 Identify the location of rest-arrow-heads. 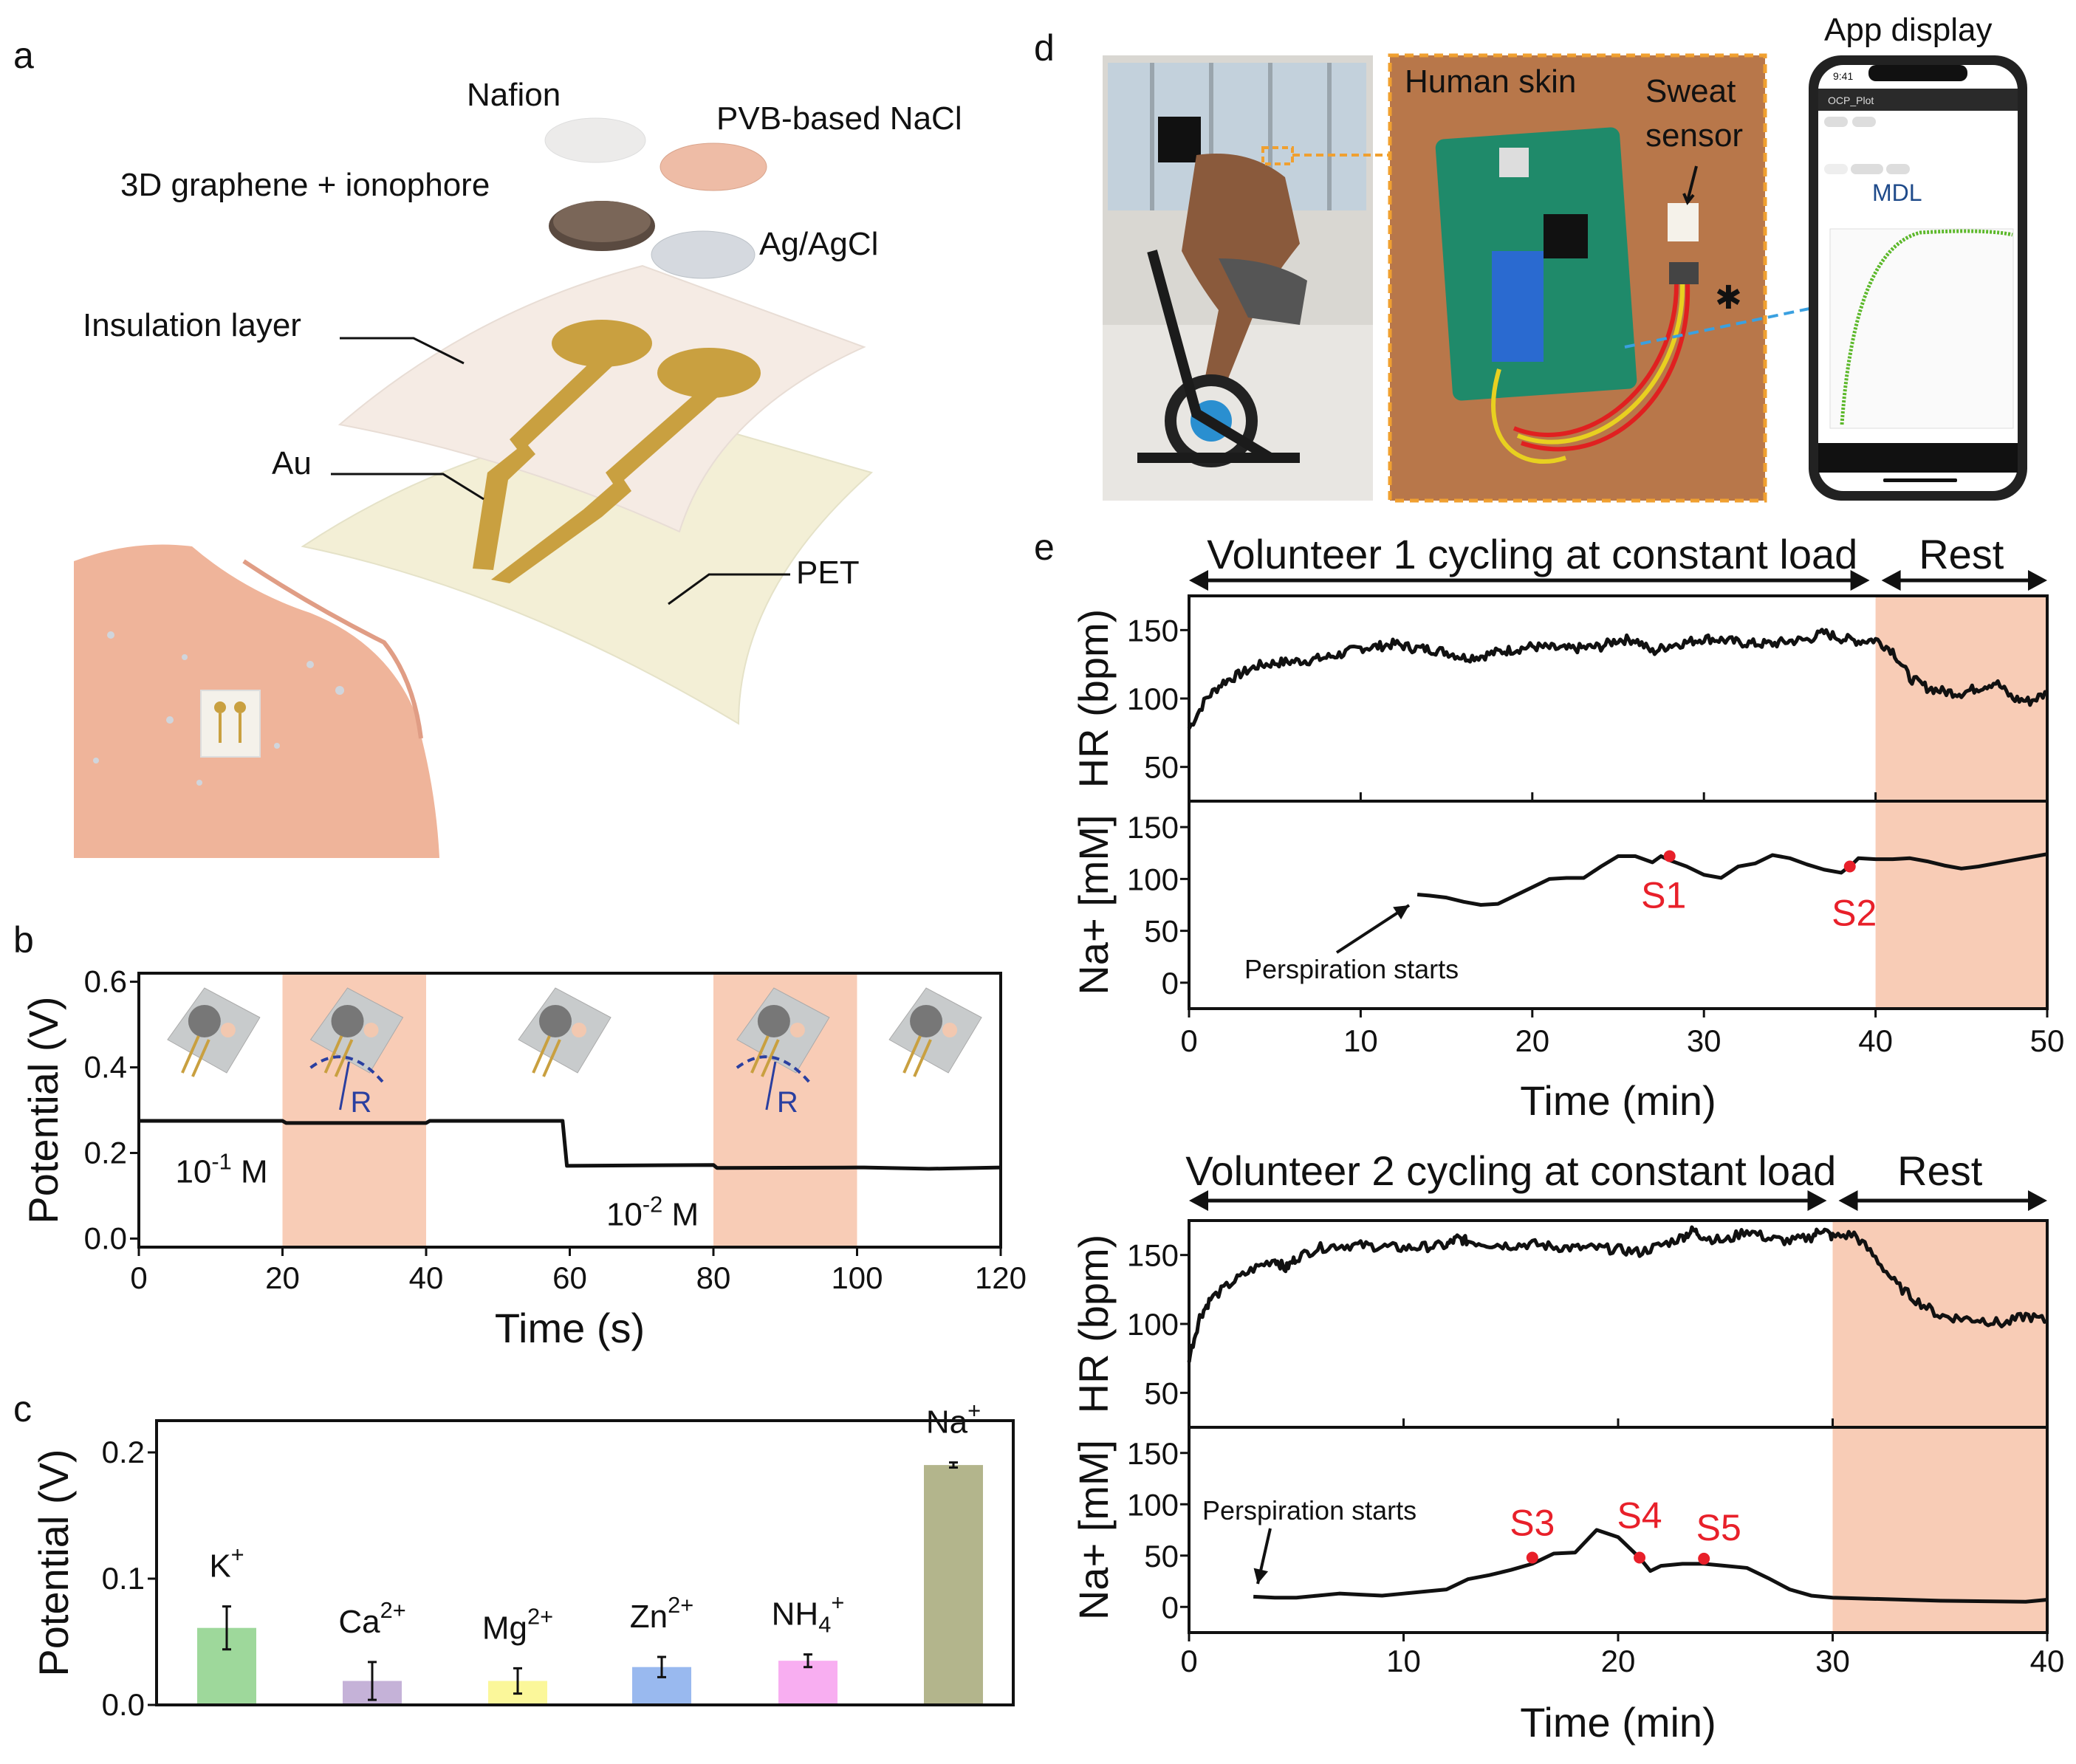
(1964, 580).